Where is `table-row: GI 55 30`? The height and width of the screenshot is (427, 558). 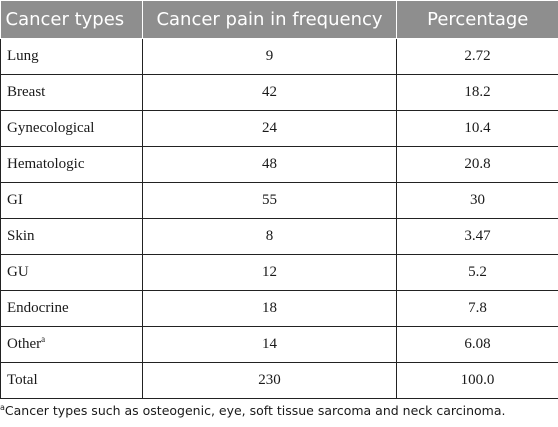
table-row: GI 55 30 is located at coordinates (279, 200).